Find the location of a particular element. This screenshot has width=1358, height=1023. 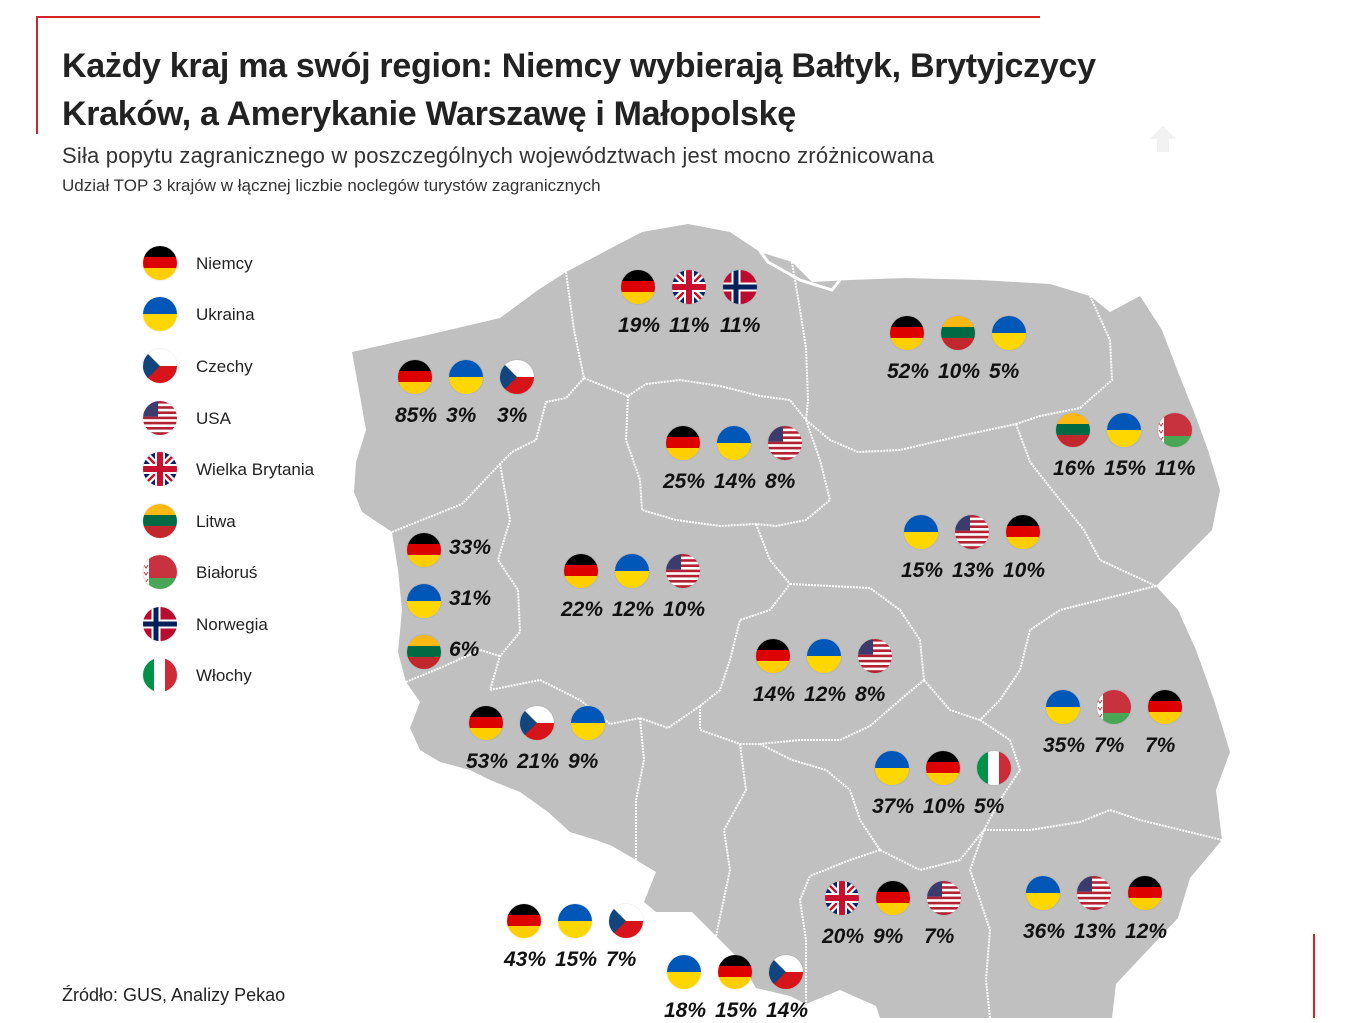

region-share-value: 25% is located at coordinates (684, 481).